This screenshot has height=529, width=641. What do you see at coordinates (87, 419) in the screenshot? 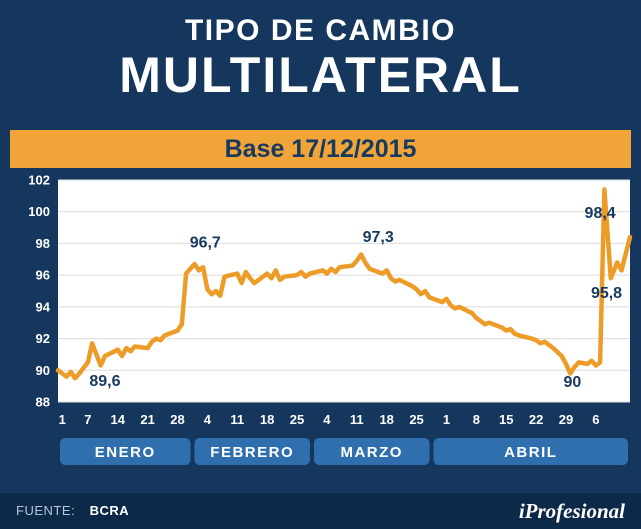
I see `x-axis-label: 7` at bounding box center [87, 419].